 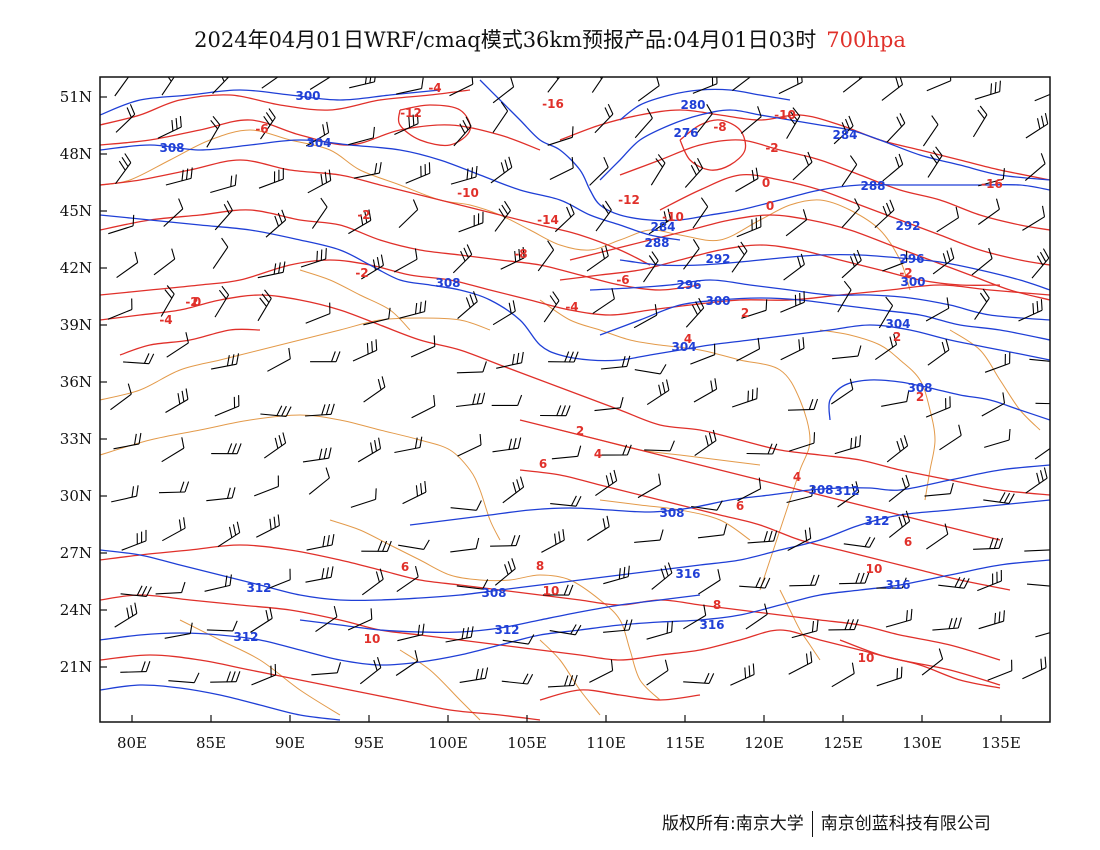 I want to click on lon-label: 100E, so click(x=448, y=743).